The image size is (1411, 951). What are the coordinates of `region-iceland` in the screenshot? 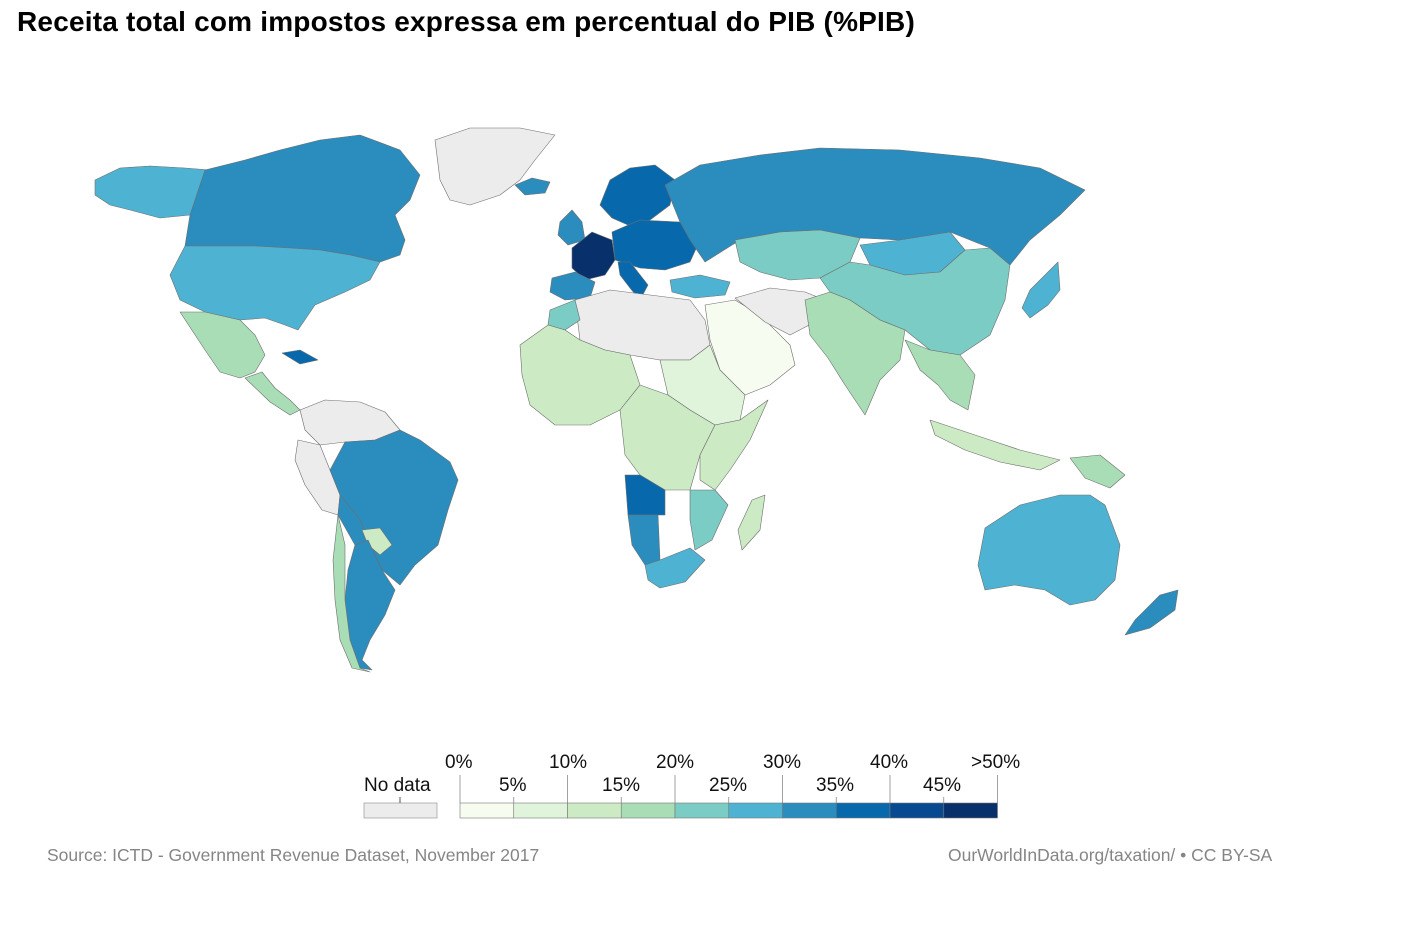 It's located at (532, 186).